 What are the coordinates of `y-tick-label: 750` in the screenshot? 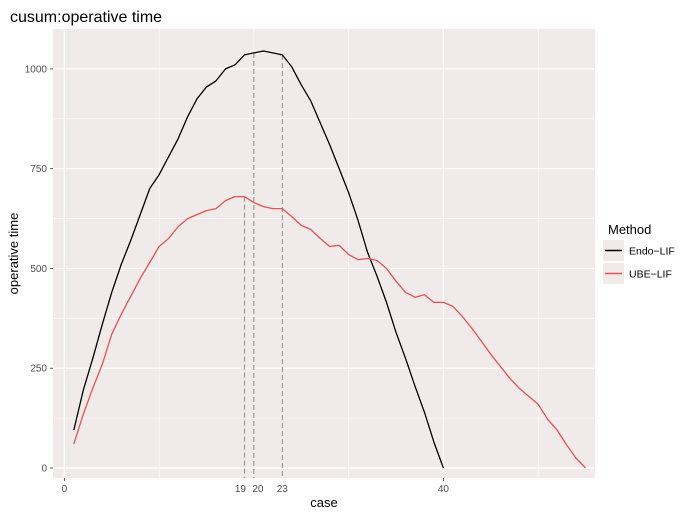 It's located at (38, 169).